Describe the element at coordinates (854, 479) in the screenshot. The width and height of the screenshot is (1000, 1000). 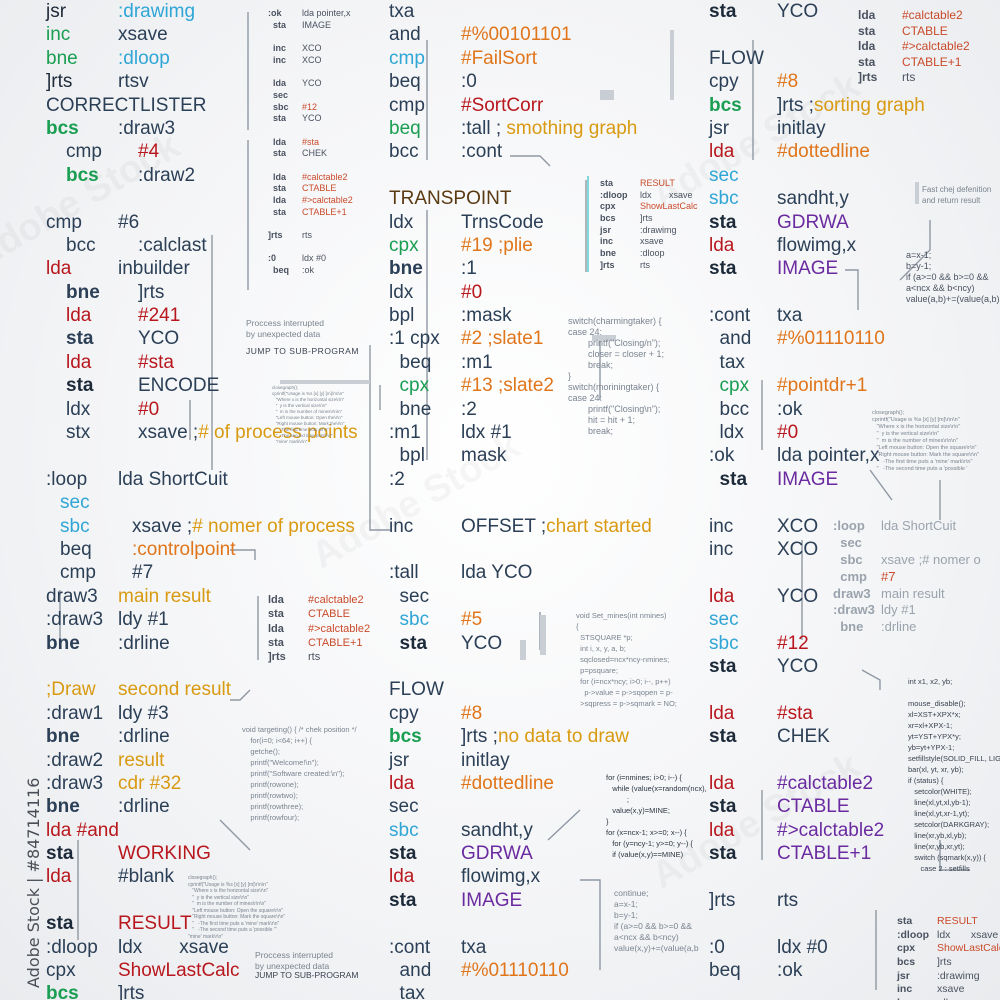
I see `code-line: sta IMAGE` at that location.